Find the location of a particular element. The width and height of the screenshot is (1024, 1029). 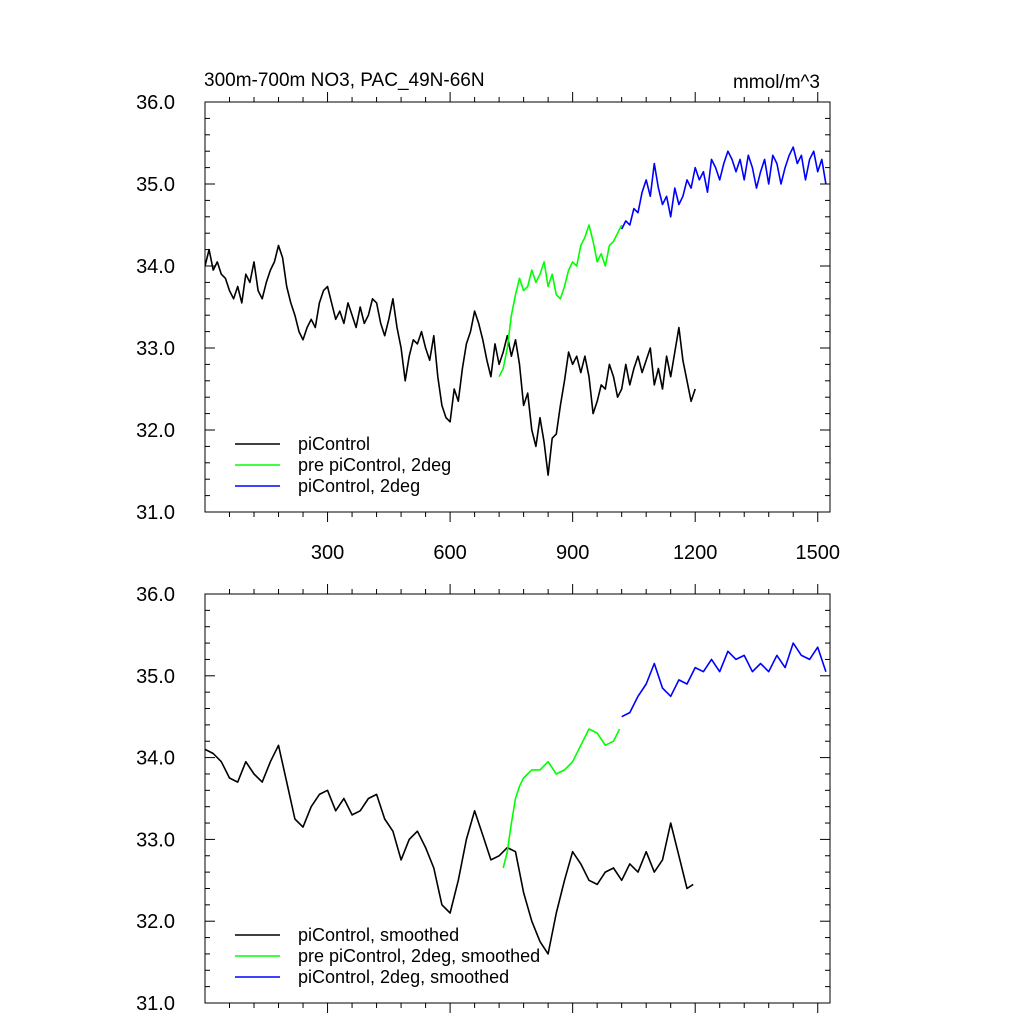

legend-label: piControl, smoothed is located at coordinates (378, 935).